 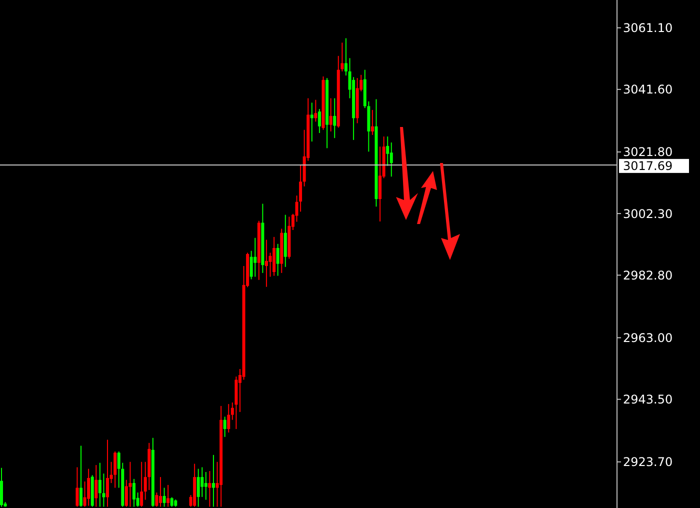 What do you see at coordinates (648, 28) in the screenshot?
I see `y-tick-label: 3061.10` at bounding box center [648, 28].